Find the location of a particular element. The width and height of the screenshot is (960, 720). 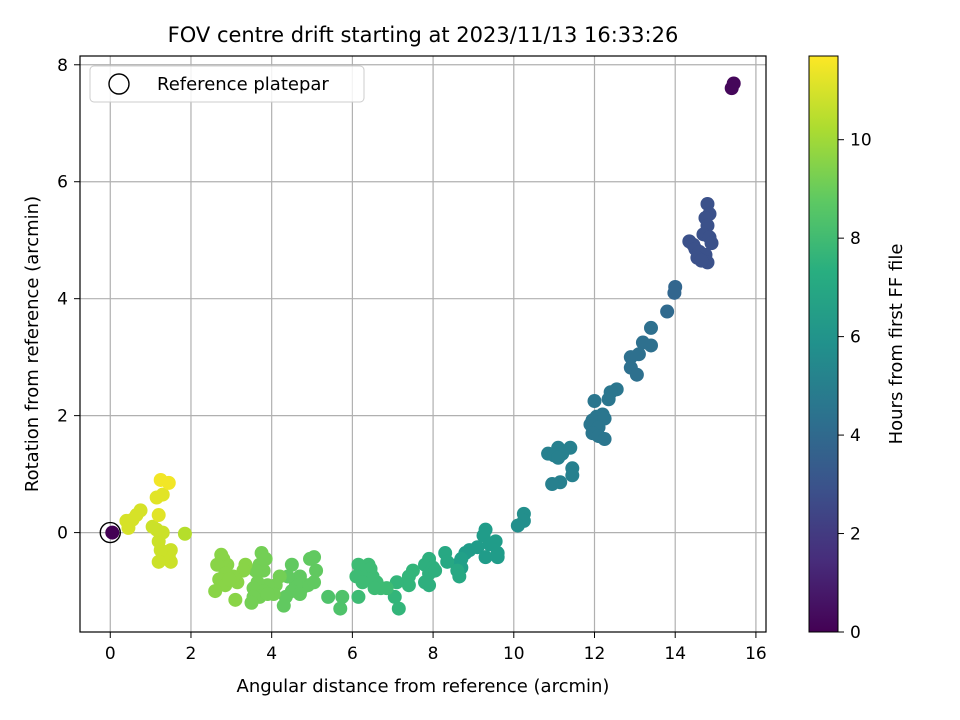

x-tick-label: 16 is located at coordinates (756, 654).